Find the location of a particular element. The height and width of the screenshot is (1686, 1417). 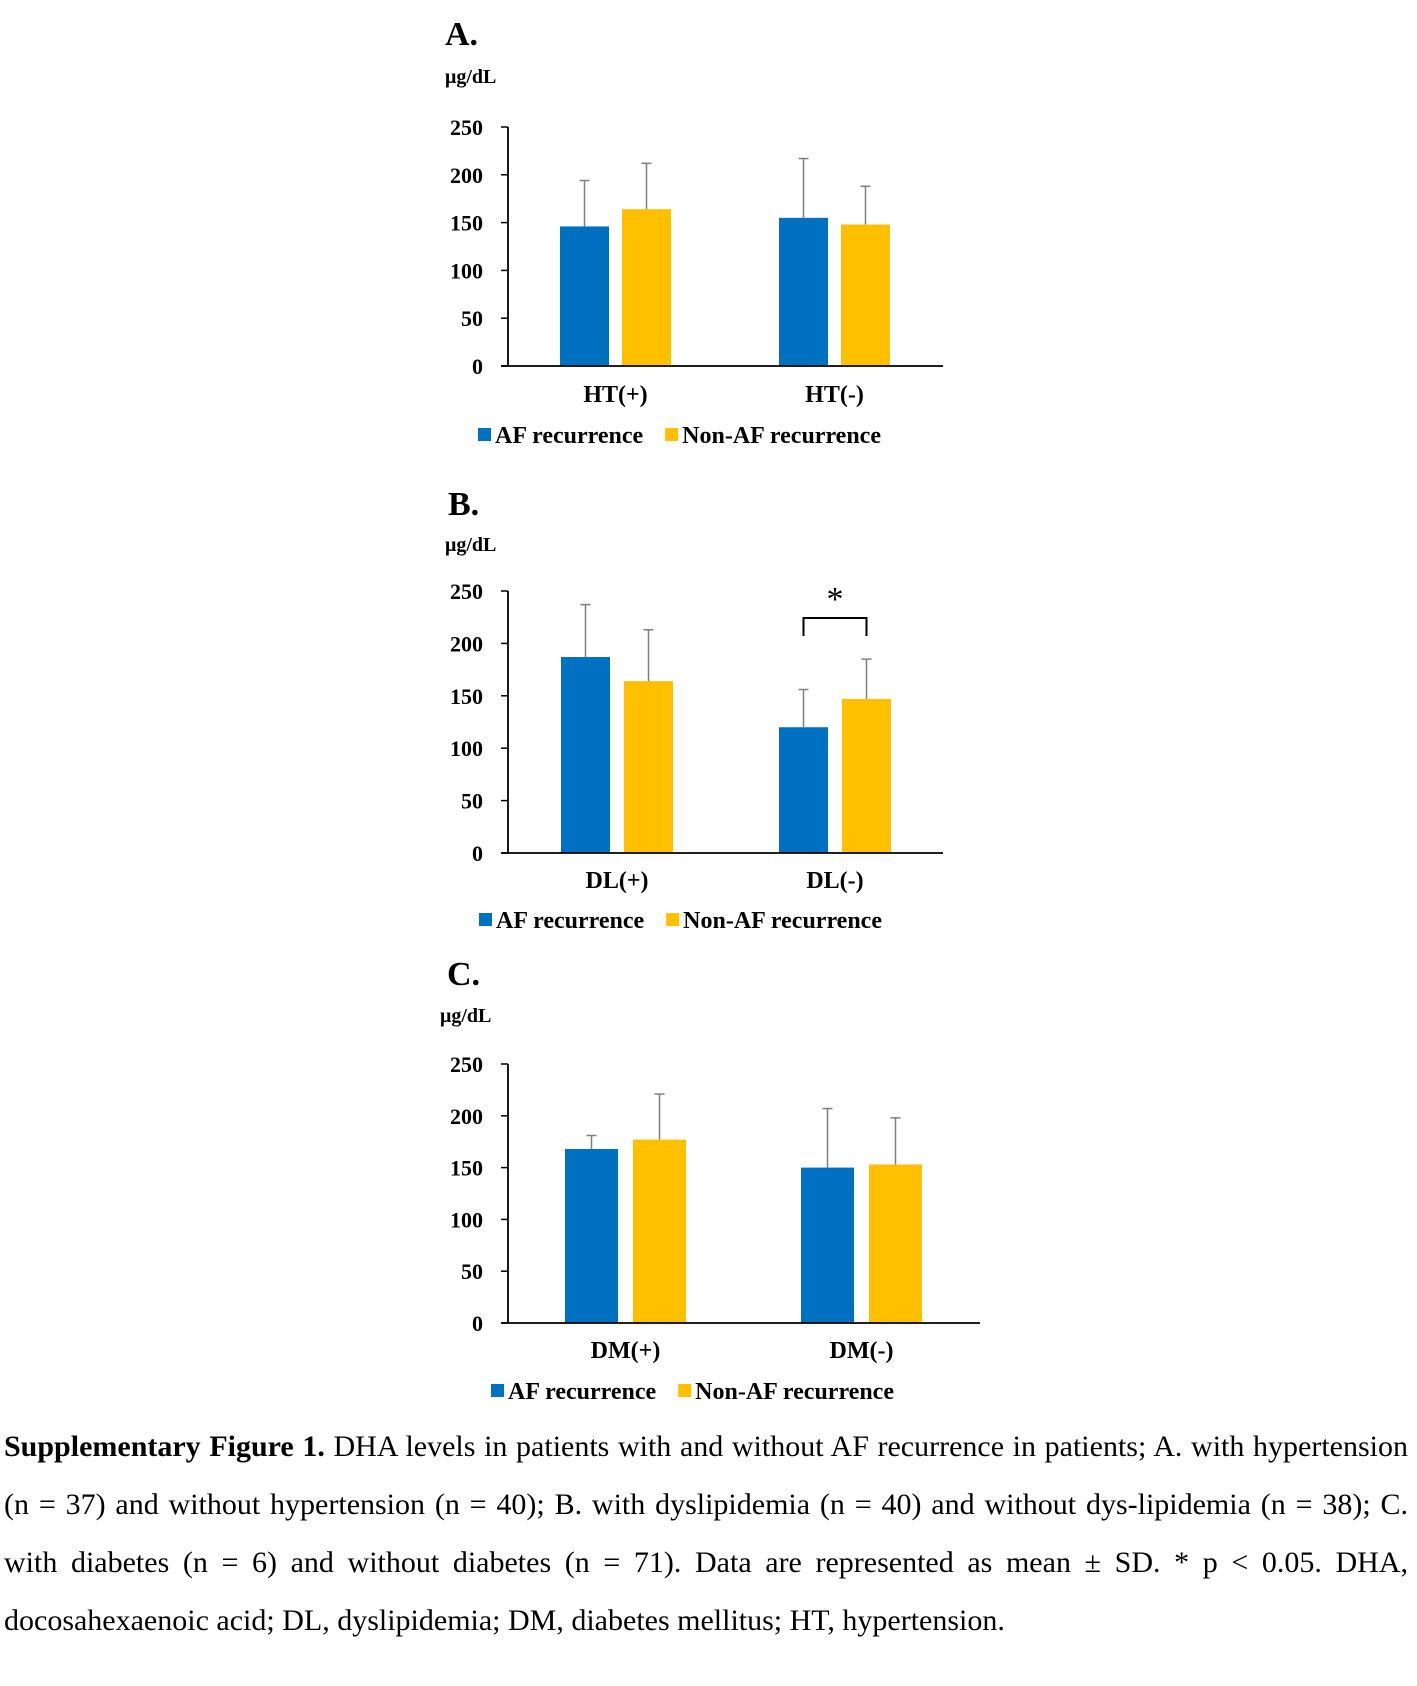

panel-2-y-tick-label: 0 is located at coordinates (477, 1323).